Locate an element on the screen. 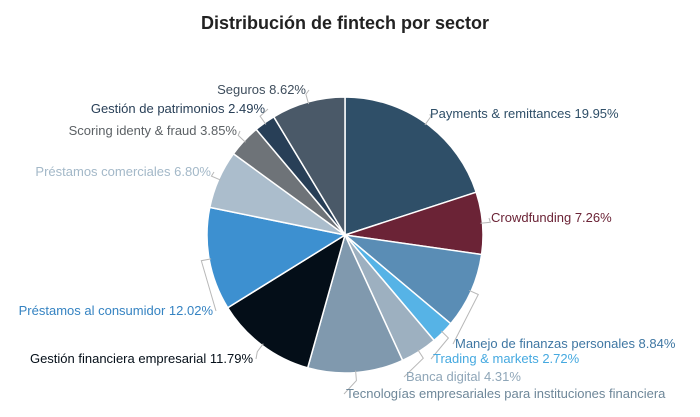 This screenshot has width=700, height=417. slice-label: Trading & markets 2.72% is located at coordinates (506, 358).